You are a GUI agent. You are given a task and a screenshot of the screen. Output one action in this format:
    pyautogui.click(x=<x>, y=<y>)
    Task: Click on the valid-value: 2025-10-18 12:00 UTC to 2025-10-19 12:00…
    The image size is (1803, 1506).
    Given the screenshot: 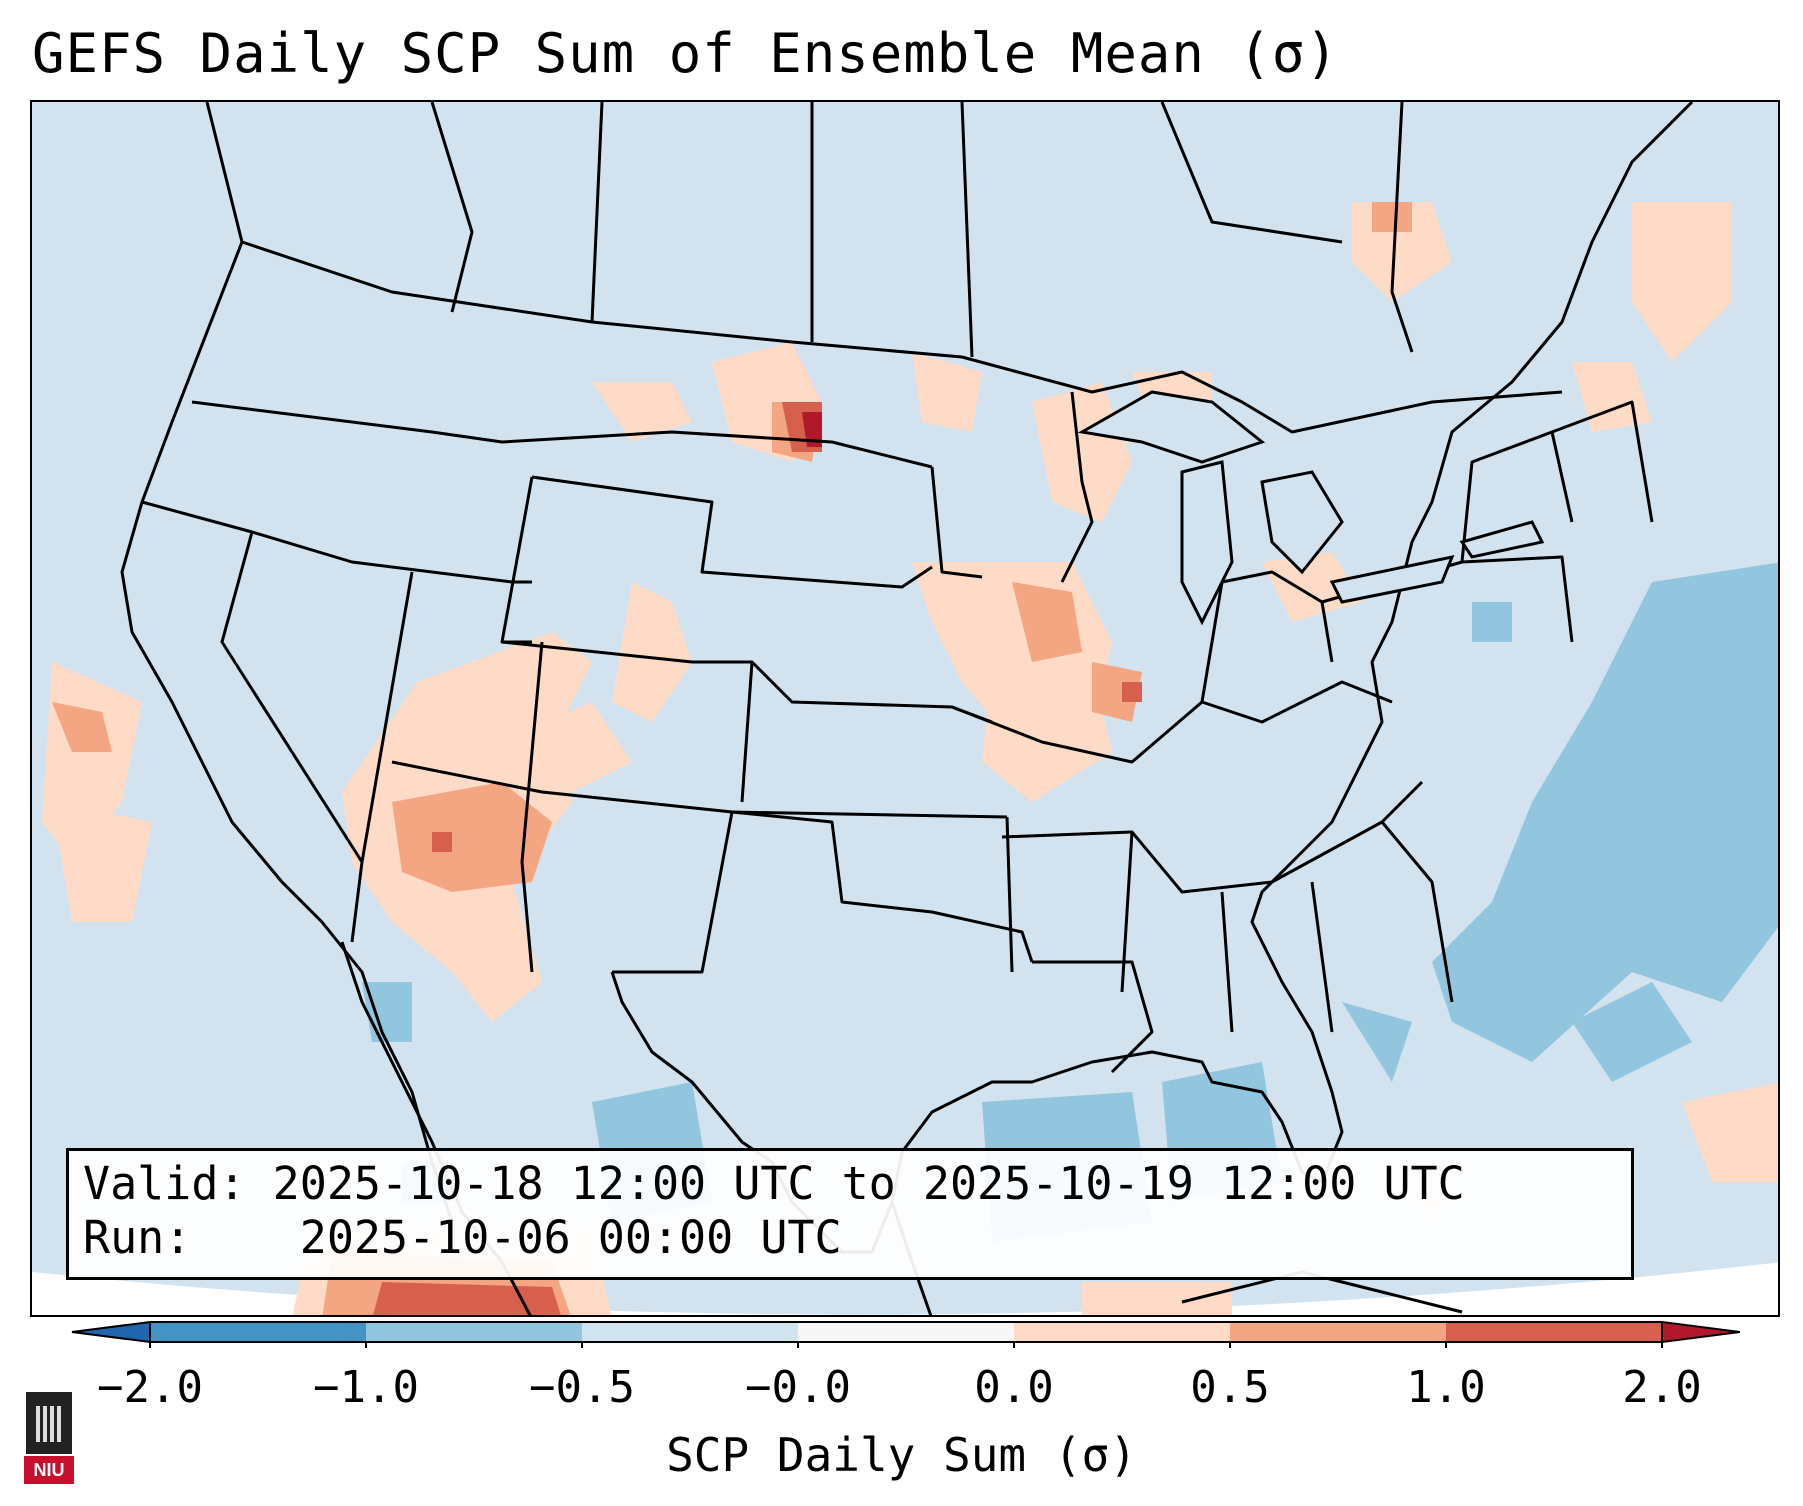 What is the action you would take?
    pyautogui.click(x=868, y=1183)
    